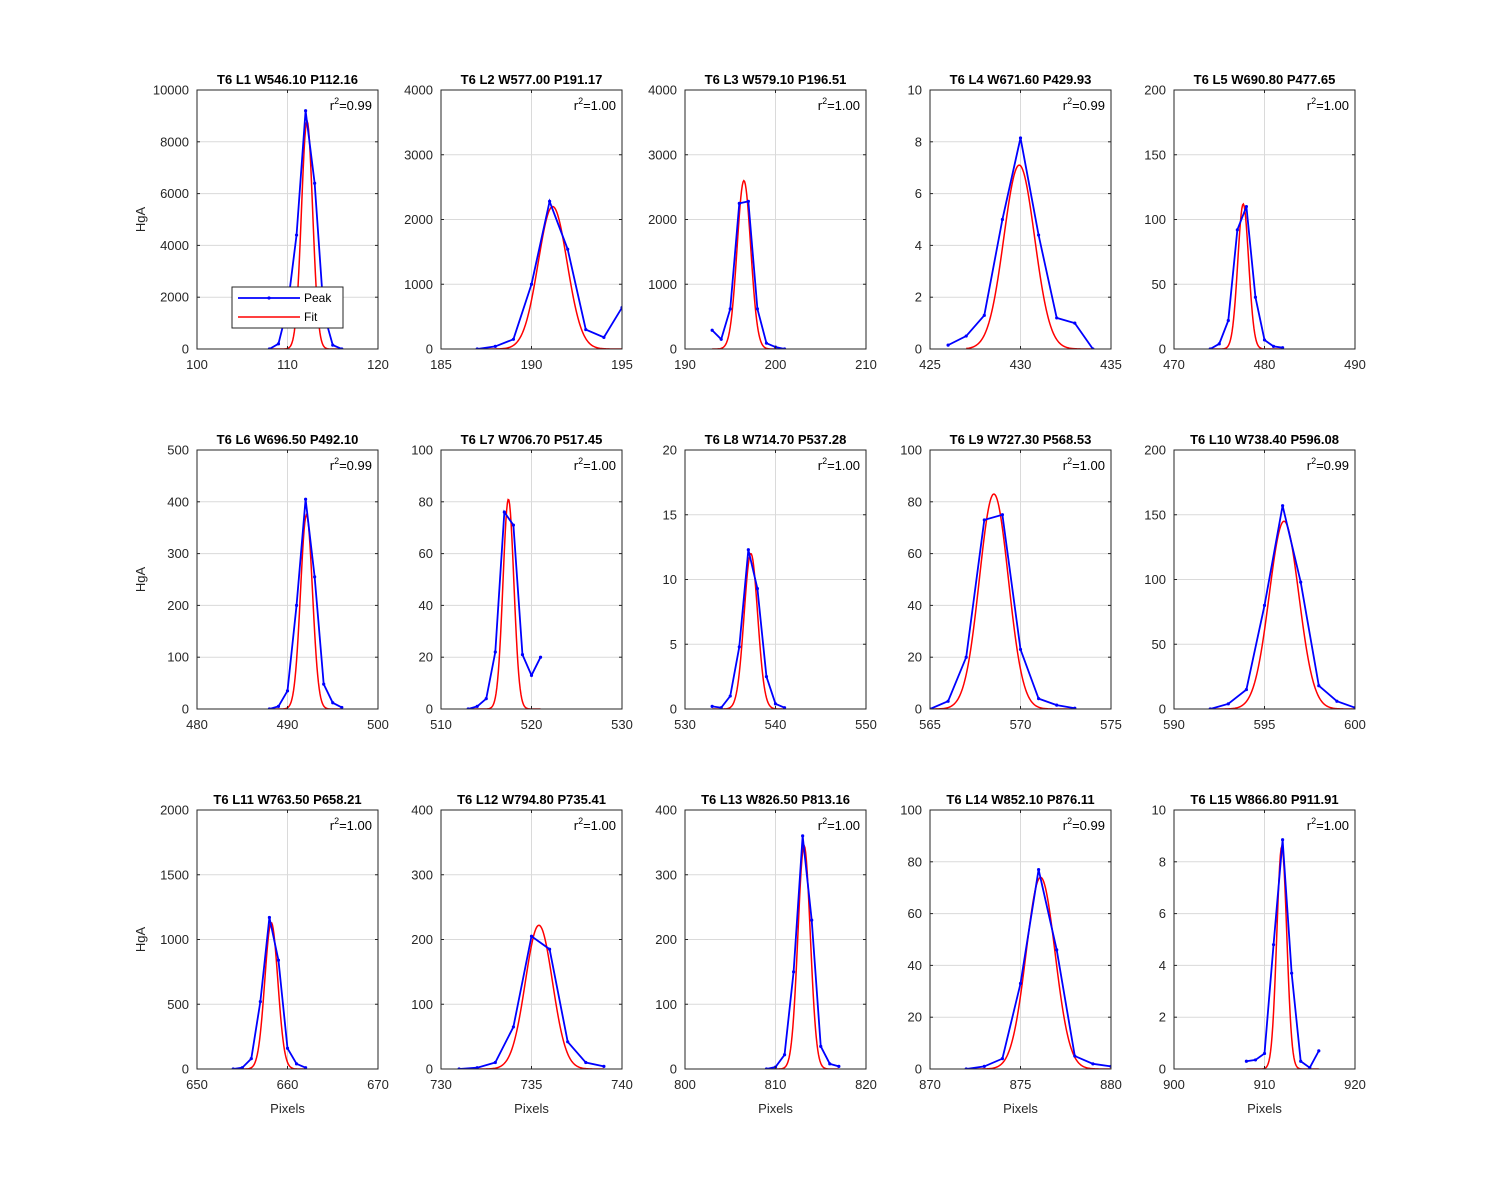 The height and width of the screenshot is (1200, 1500). What do you see at coordinates (775, 799) in the screenshot?
I see `subplot-title: T6 L13 W826.50 P813.16` at bounding box center [775, 799].